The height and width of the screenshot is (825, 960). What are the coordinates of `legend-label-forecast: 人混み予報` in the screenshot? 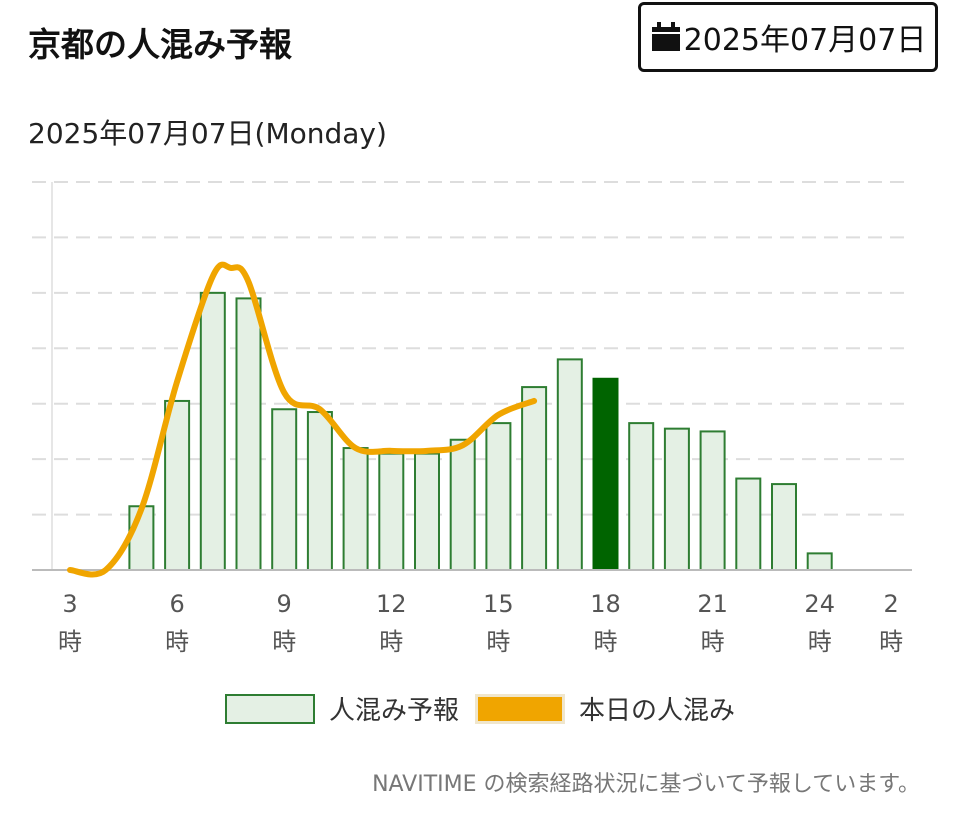 It's located at (393, 711).